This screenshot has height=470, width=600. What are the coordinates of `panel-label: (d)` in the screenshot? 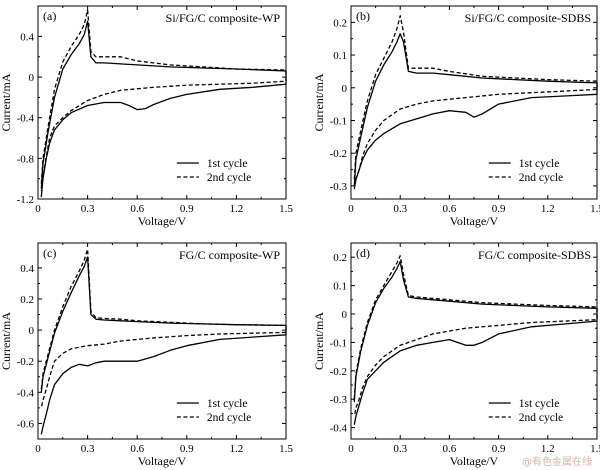 It's located at (363, 253).